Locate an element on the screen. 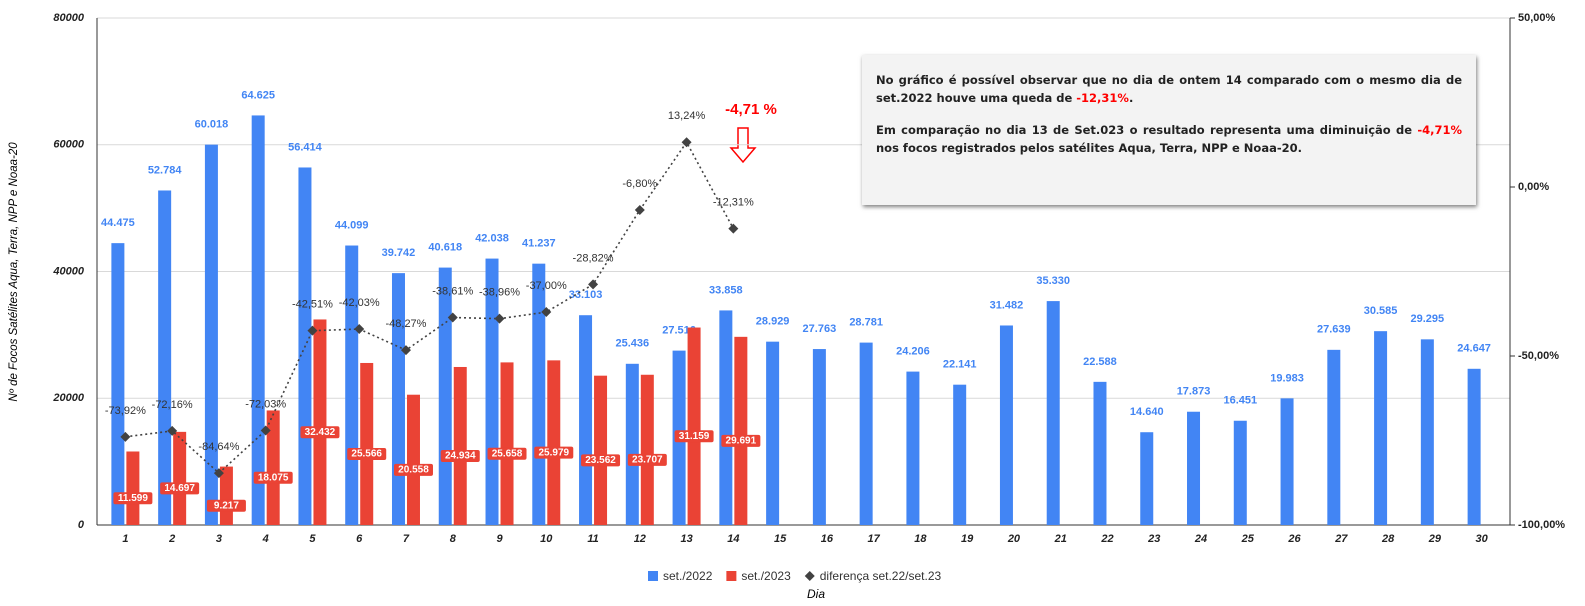 This screenshot has height=606, width=1585. value-label: 23.562 is located at coordinates (600, 460).